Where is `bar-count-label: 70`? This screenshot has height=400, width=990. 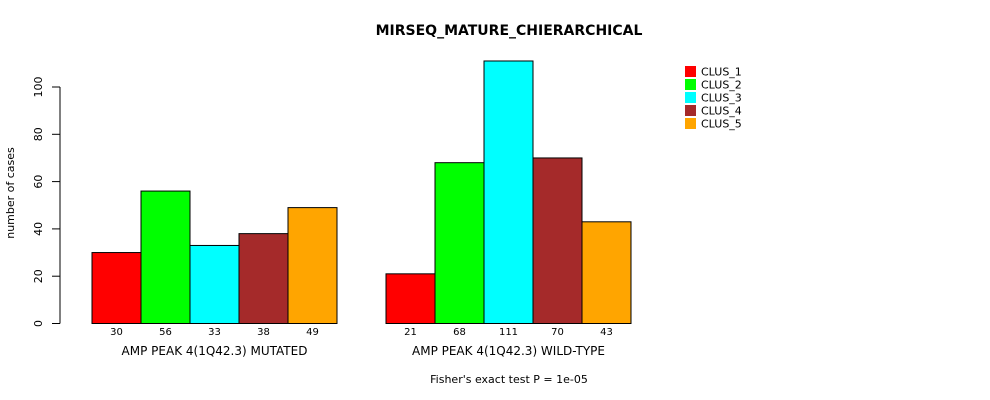
bar-count-label: 70 is located at coordinates (557, 332).